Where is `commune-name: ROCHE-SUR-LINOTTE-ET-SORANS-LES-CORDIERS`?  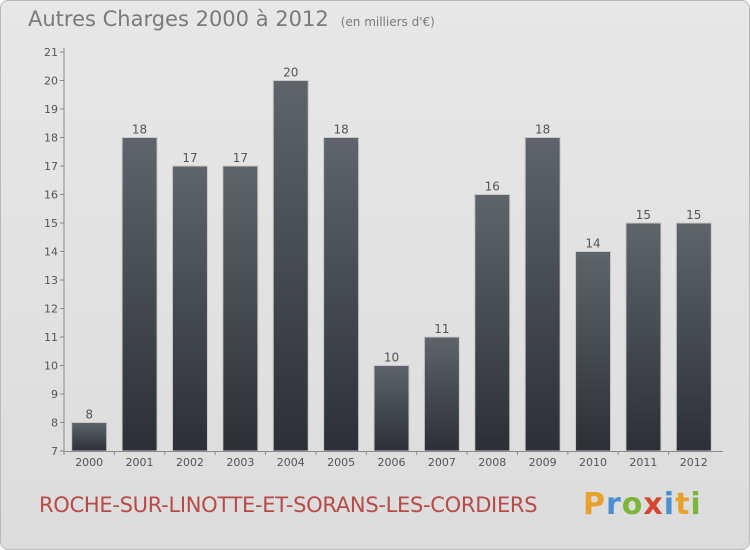
commune-name: ROCHE-SUR-LINOTTE-ET-SORANS-LES-CORDIERS is located at coordinates (288, 505).